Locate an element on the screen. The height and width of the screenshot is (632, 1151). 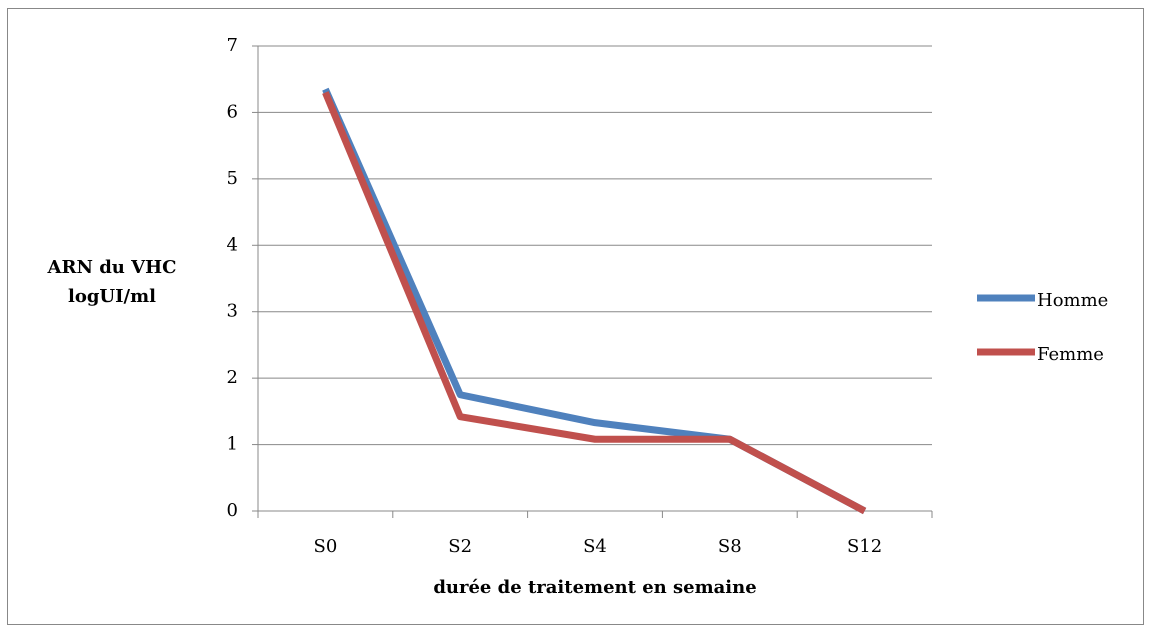
x-tick-label: S2 is located at coordinates (460, 546).